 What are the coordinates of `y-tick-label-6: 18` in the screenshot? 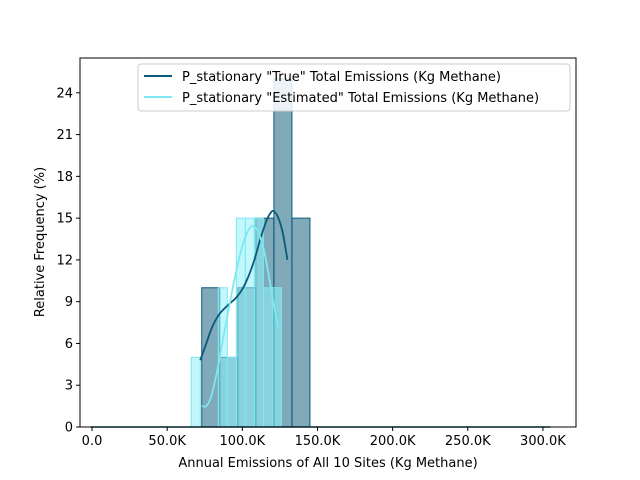 It's located at (64, 177).